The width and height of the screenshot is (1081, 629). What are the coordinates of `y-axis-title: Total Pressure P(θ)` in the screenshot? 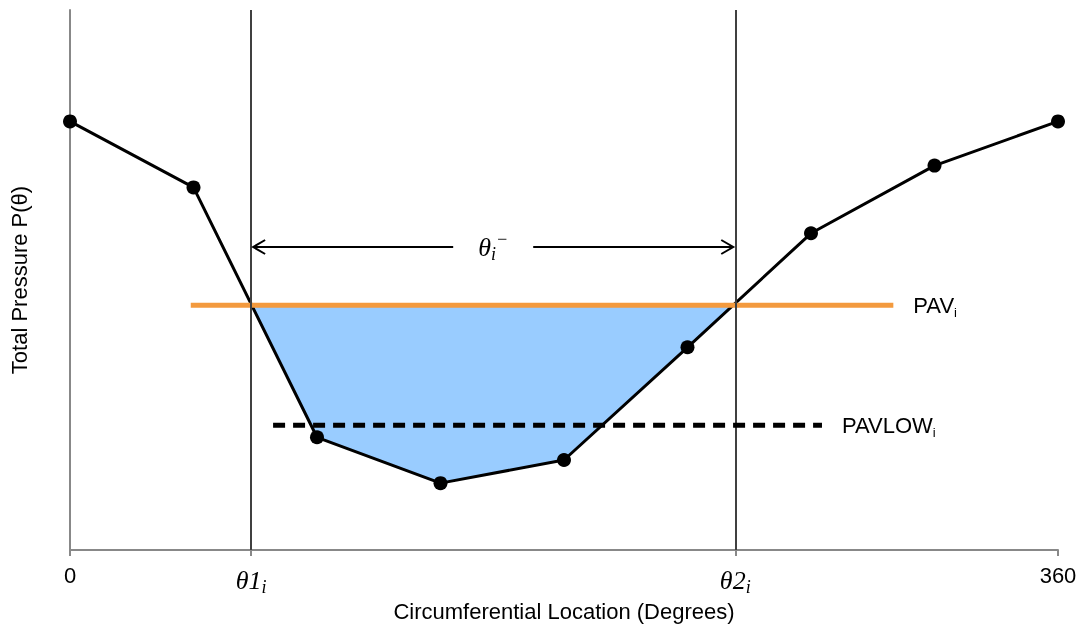 It's located at (19, 280).